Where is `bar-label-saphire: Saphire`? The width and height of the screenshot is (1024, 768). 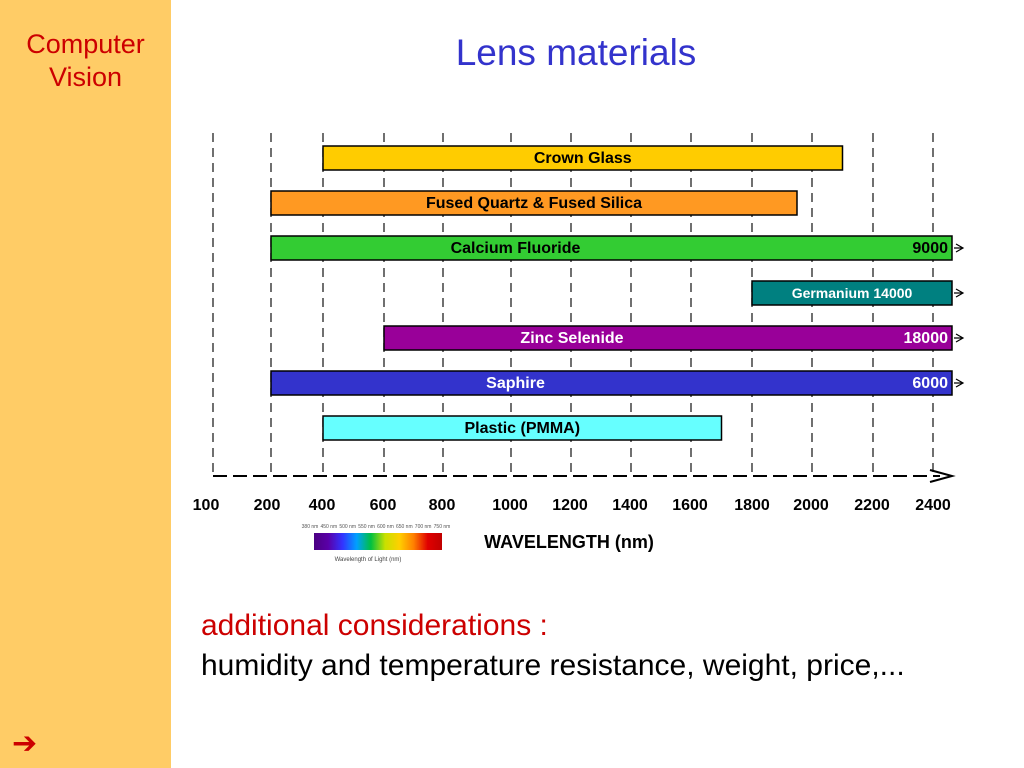
bar-label-saphire: Saphire is located at coordinates (515, 383).